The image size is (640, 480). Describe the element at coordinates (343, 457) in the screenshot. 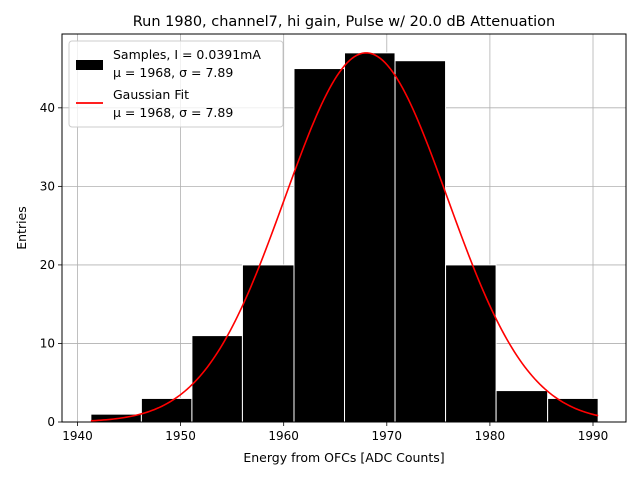

I see `x-axis-label: Energy from OFCs [ADC Counts]` at that location.